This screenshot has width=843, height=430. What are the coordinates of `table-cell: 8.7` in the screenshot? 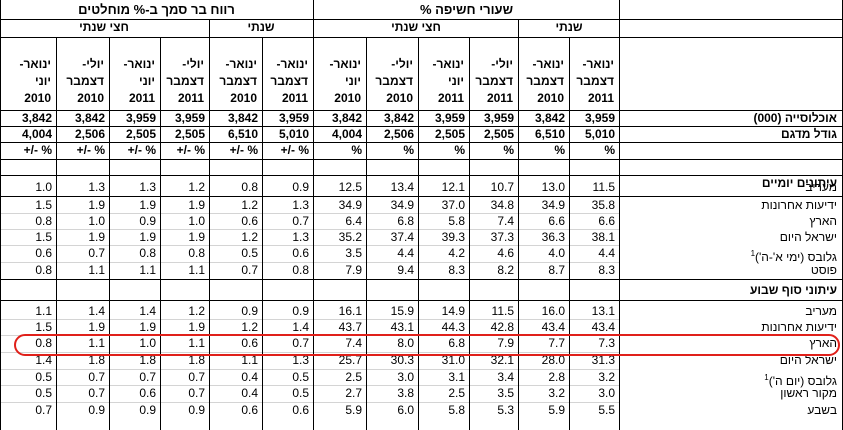 It's located at (556, 270).